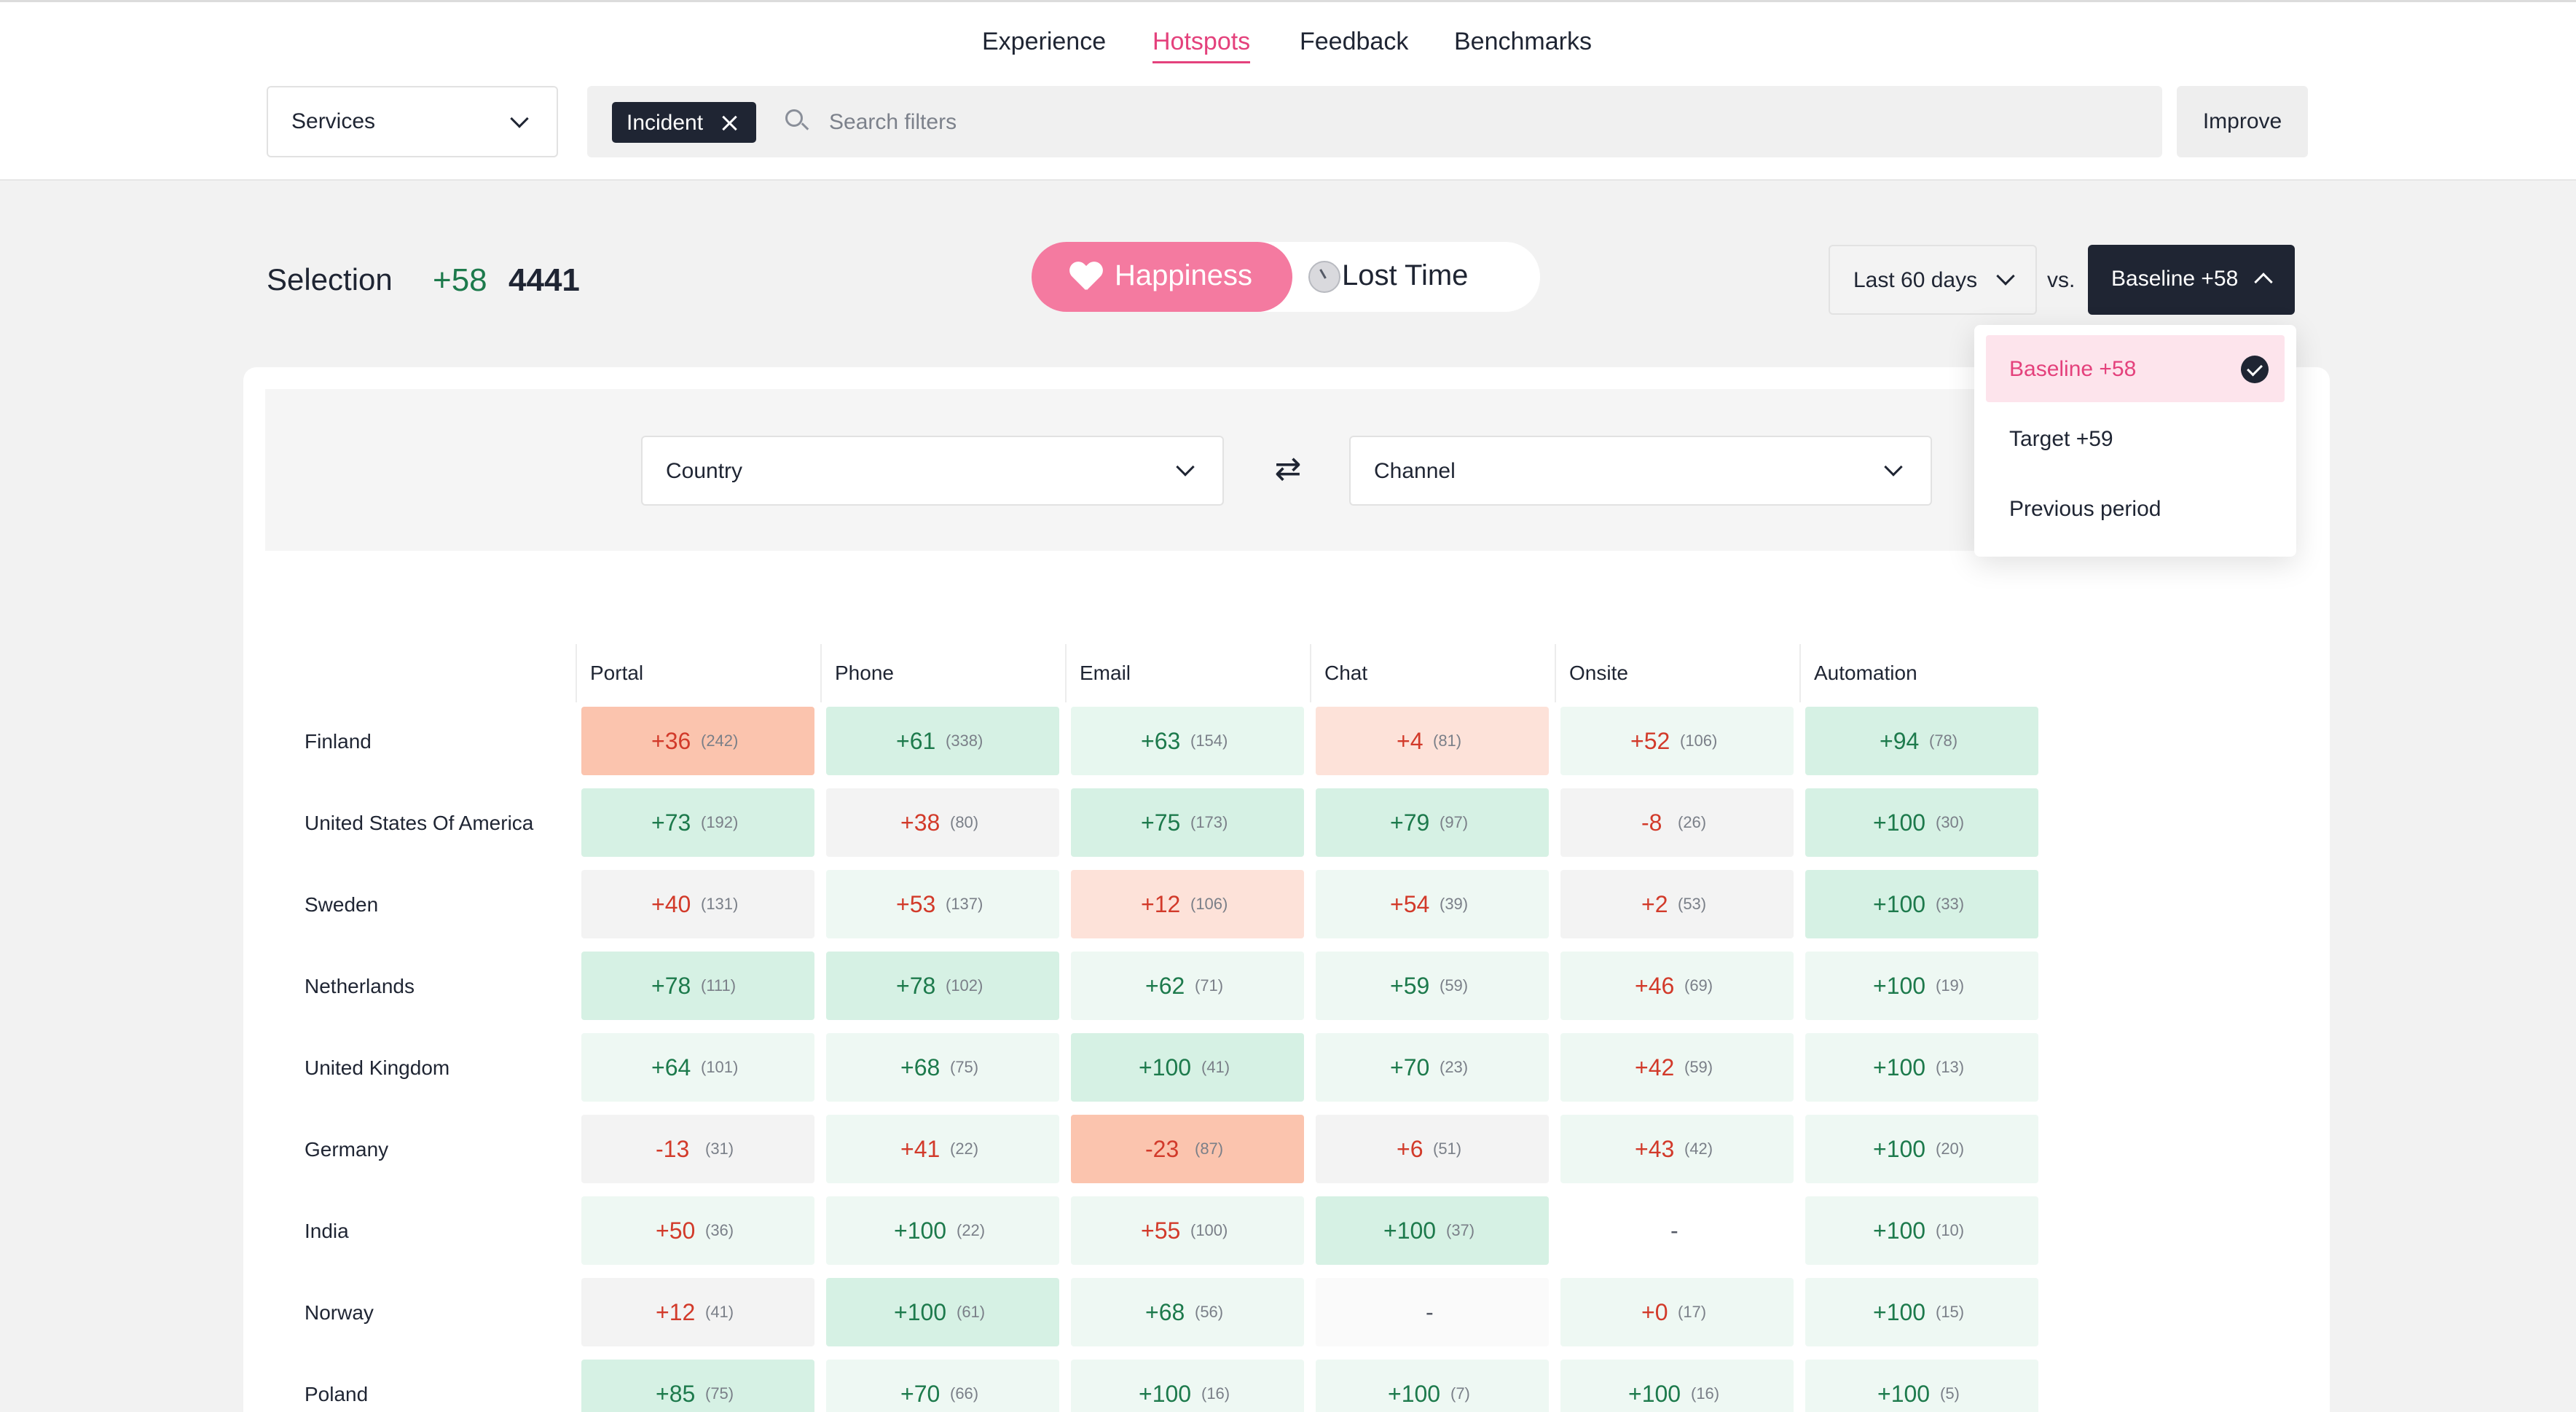 This screenshot has height=1412, width=2576. Describe the element at coordinates (1921, 822) in the screenshot. I see `heatmap-cell: +100 (30)` at that location.